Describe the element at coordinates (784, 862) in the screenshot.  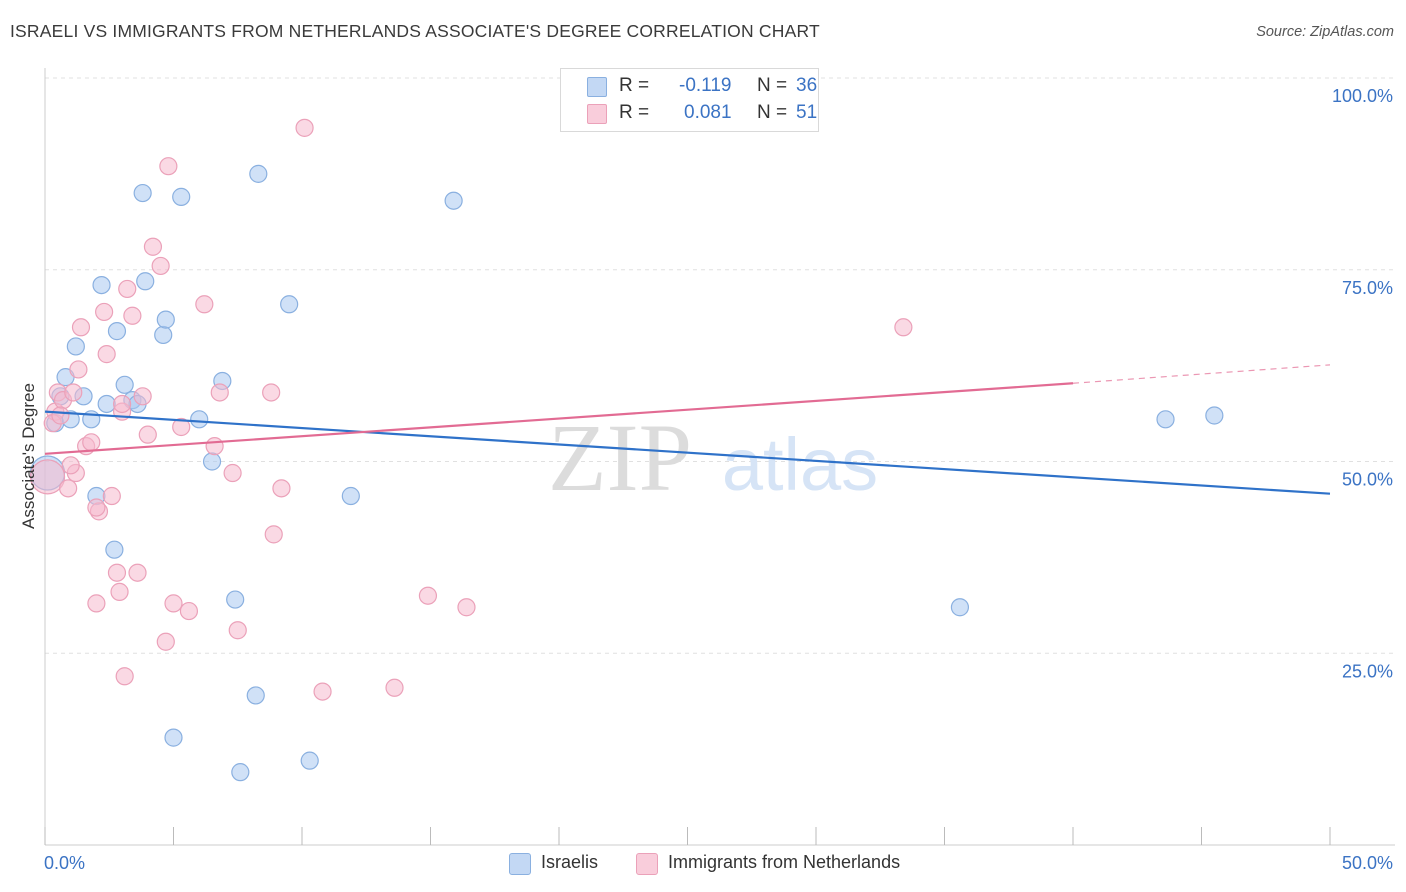
I see `bottom-legend-label: Immigrants from Netherlands` at that location.